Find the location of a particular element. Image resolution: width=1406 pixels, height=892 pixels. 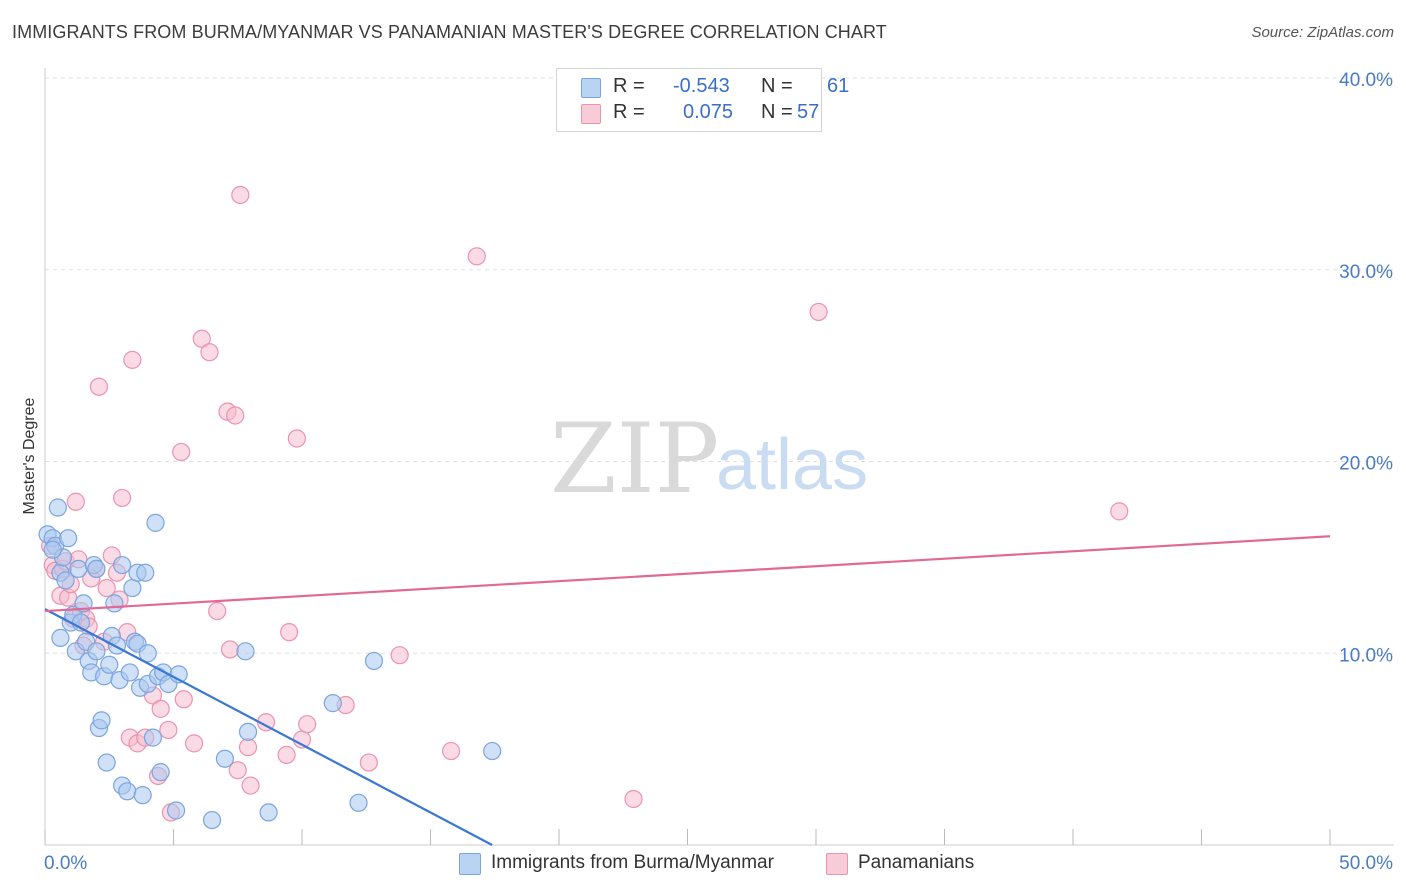

y-tick-label: 10.0% is located at coordinates (1366, 655).